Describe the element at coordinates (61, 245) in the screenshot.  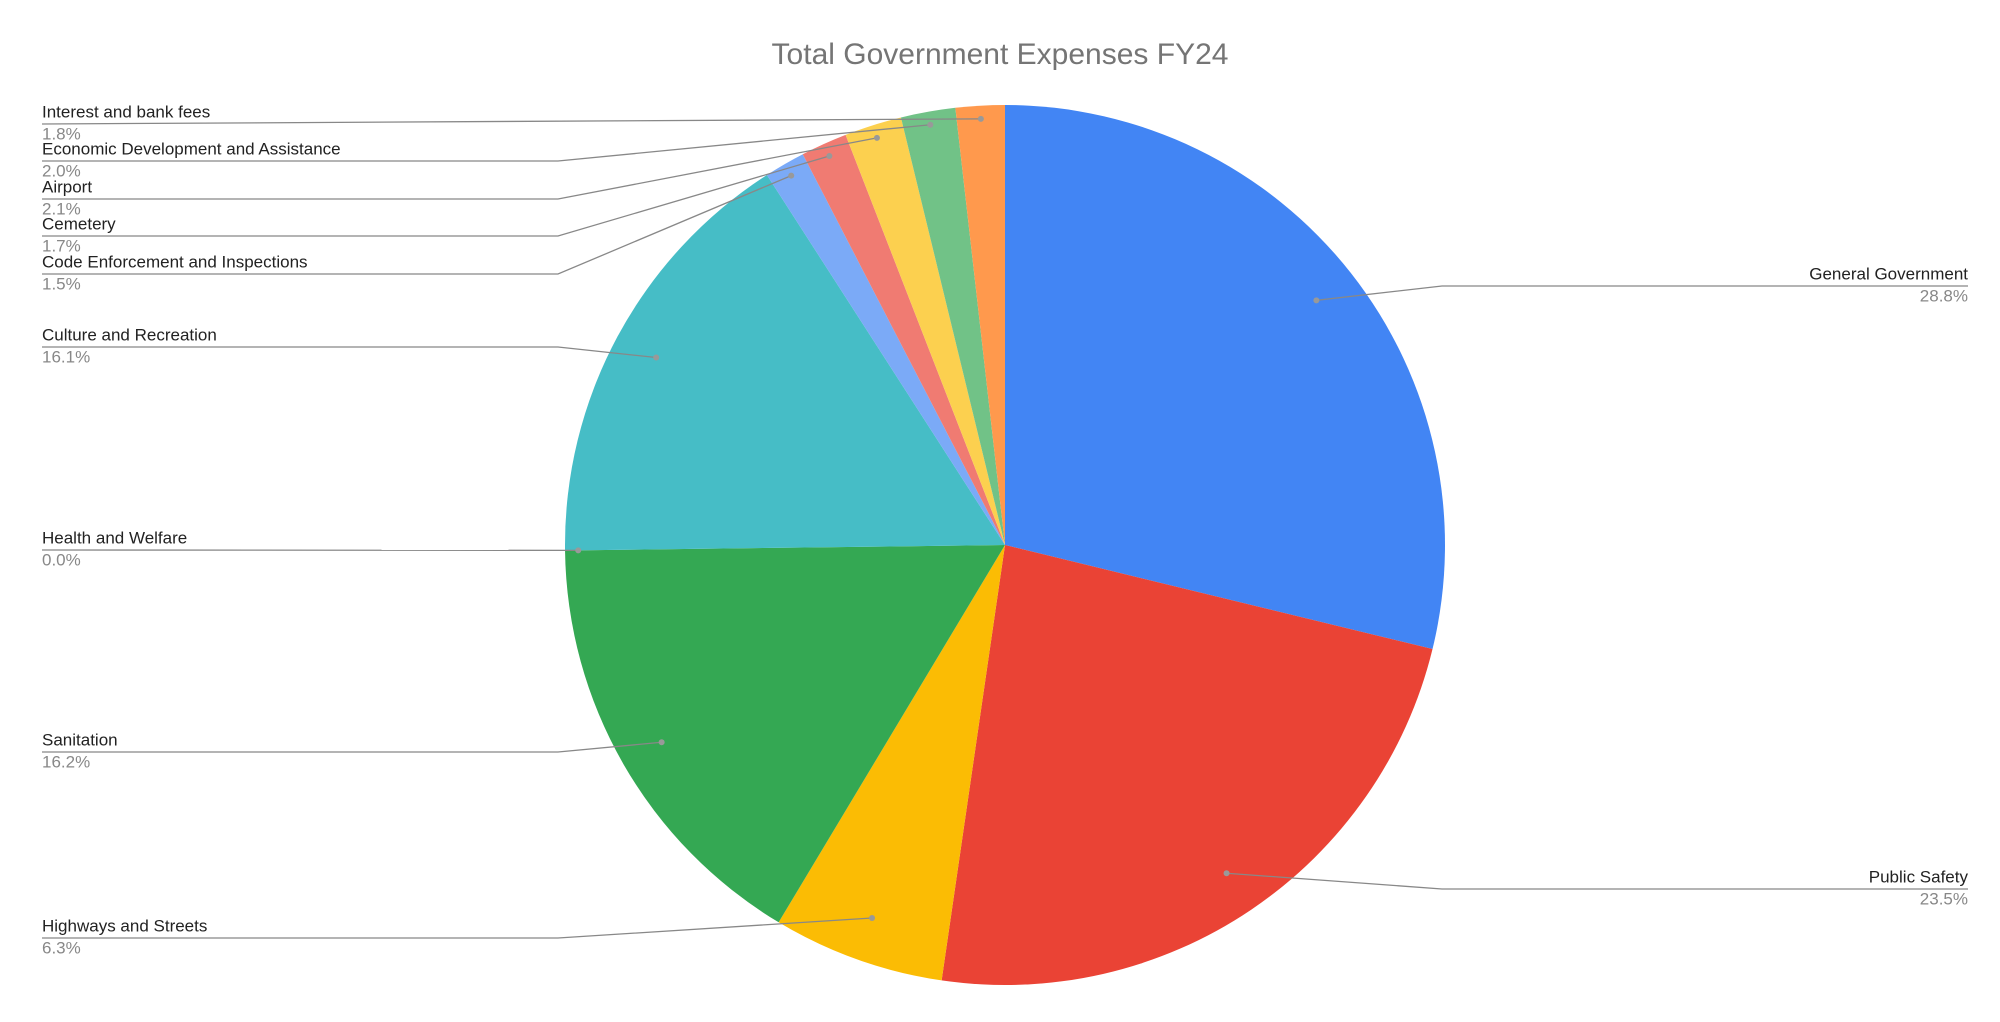
I see `slice-value-label: 1.7%` at that location.